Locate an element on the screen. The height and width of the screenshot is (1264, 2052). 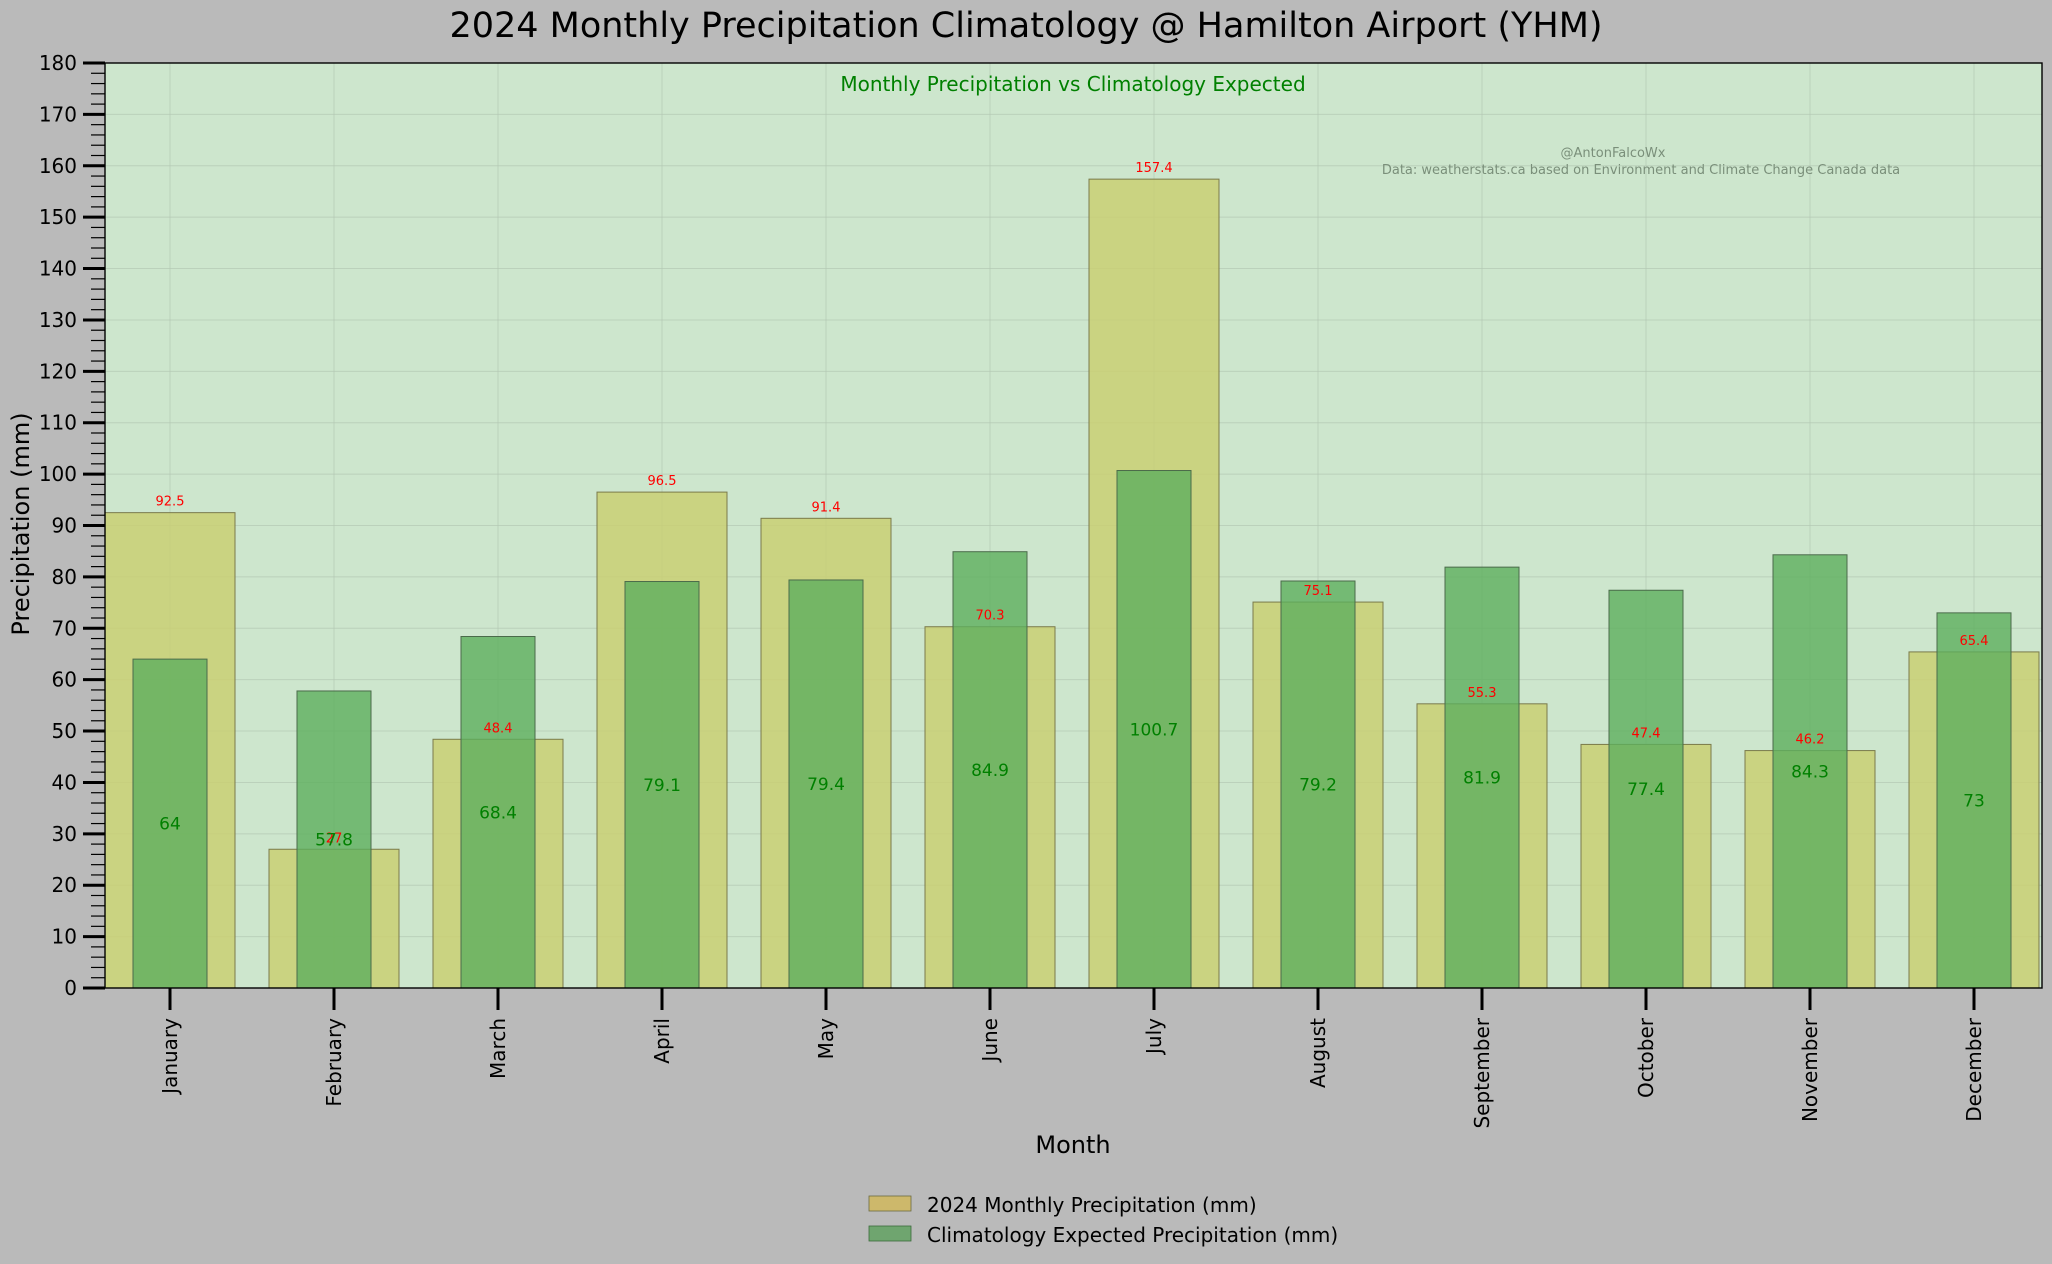
y-tick-label-180: 180 is located at coordinates (58, 63).